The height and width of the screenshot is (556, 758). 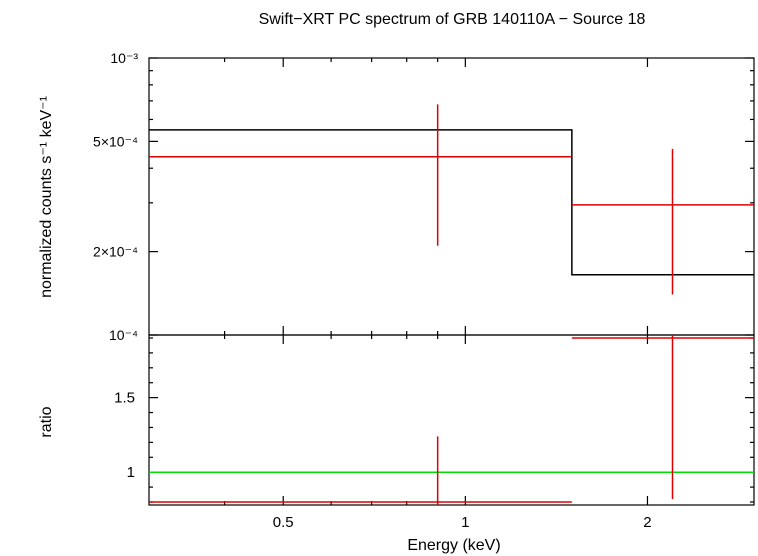 I want to click on y-tick-label: 10⁻³, so click(x=124, y=58).